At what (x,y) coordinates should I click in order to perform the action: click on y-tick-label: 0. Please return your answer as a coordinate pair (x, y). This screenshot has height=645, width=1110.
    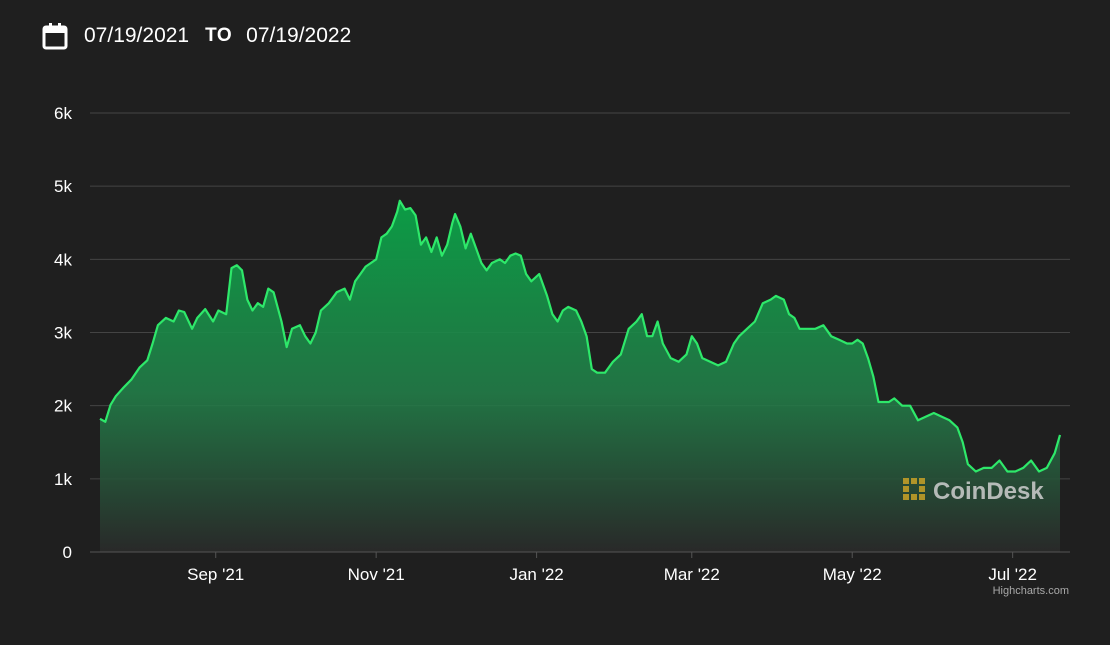
    Looking at the image, I should click on (67, 552).